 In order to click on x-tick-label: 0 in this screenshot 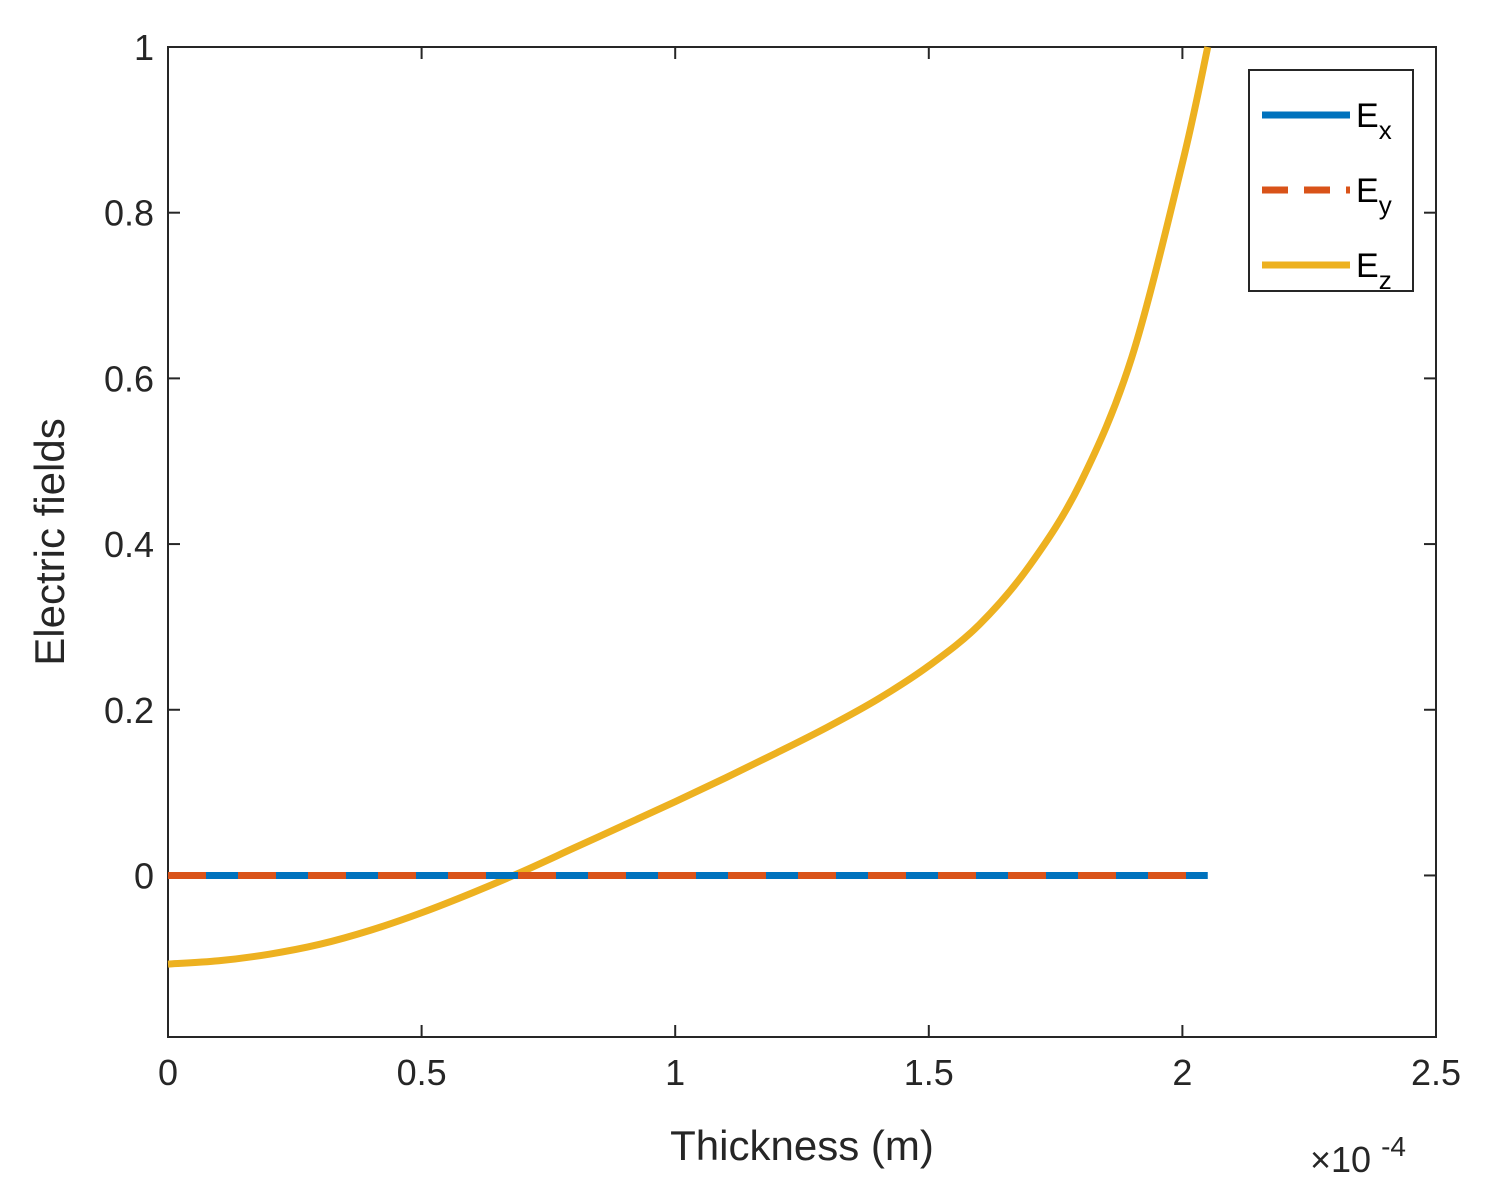, I will do `click(168, 1072)`.